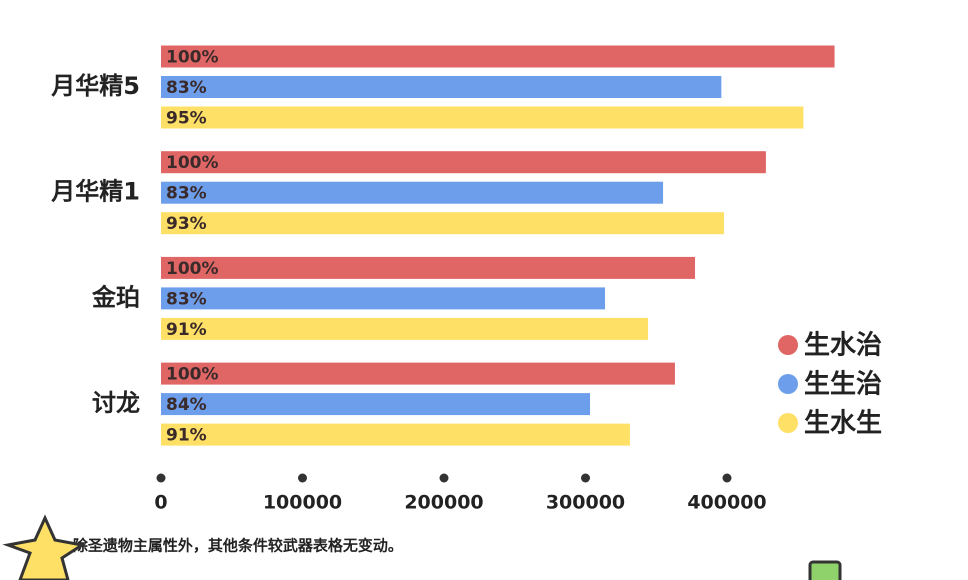  What do you see at coordinates (186, 405) in the screenshot?
I see `bar-share-label: 84%` at bounding box center [186, 405].